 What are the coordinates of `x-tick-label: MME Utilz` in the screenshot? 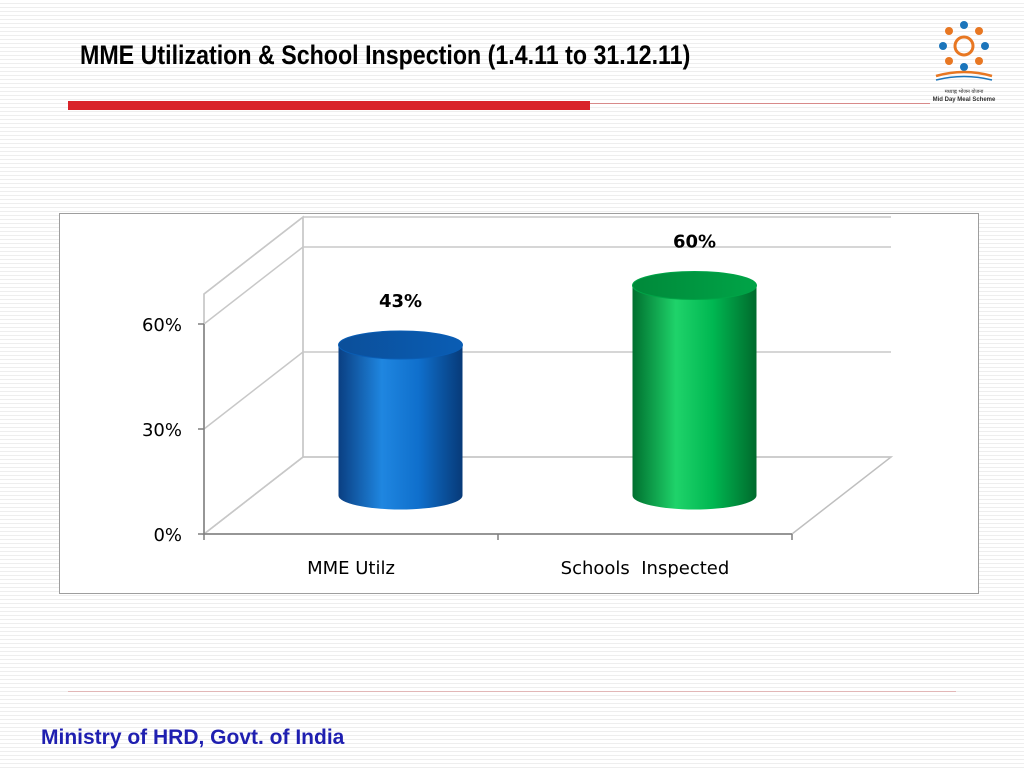 It's located at (351, 568).